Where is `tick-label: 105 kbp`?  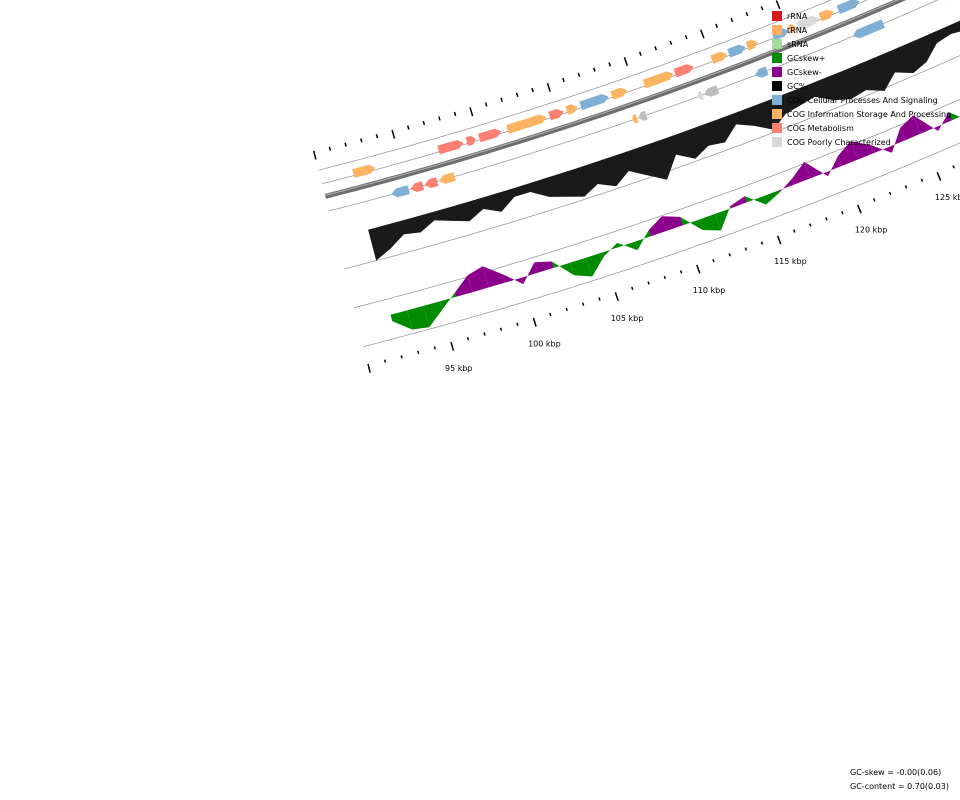 tick-label: 105 kbp is located at coordinates (627, 318).